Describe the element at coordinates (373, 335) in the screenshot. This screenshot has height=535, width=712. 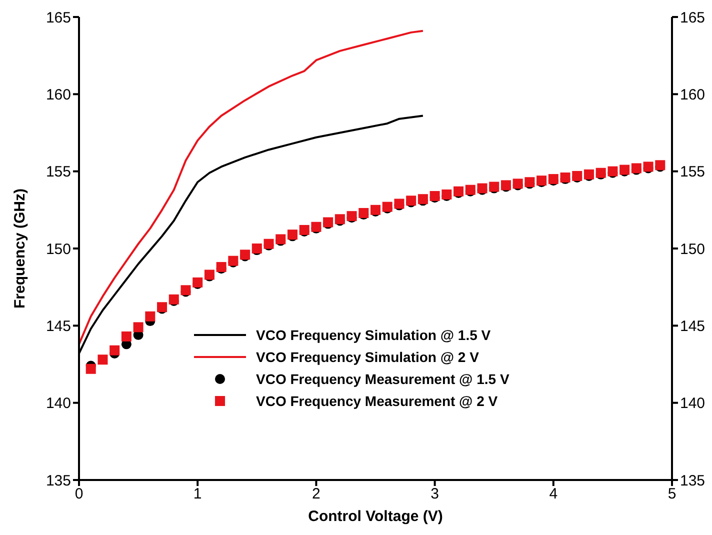
I see `legend-label: VCO Frequency Simulation @ 1.5 V` at that location.